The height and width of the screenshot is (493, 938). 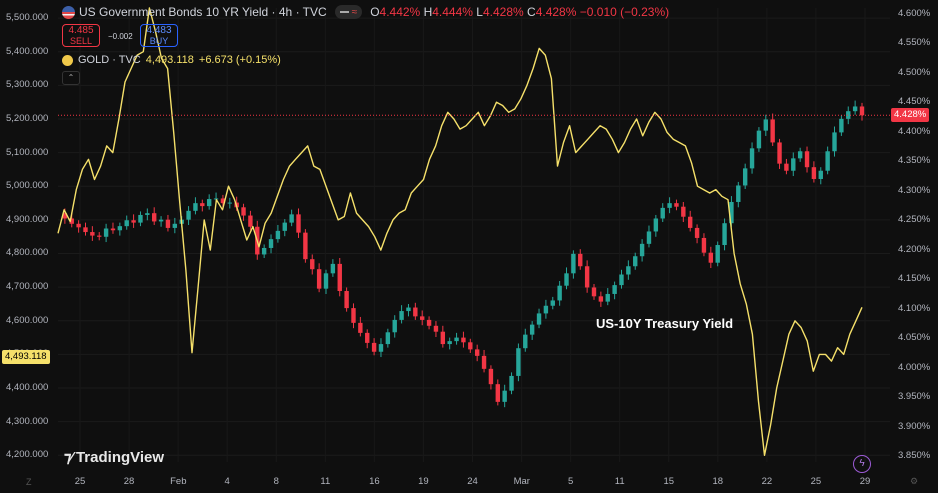 I want to click on right-axis-tick-label: 4.250%, so click(x=914, y=220).